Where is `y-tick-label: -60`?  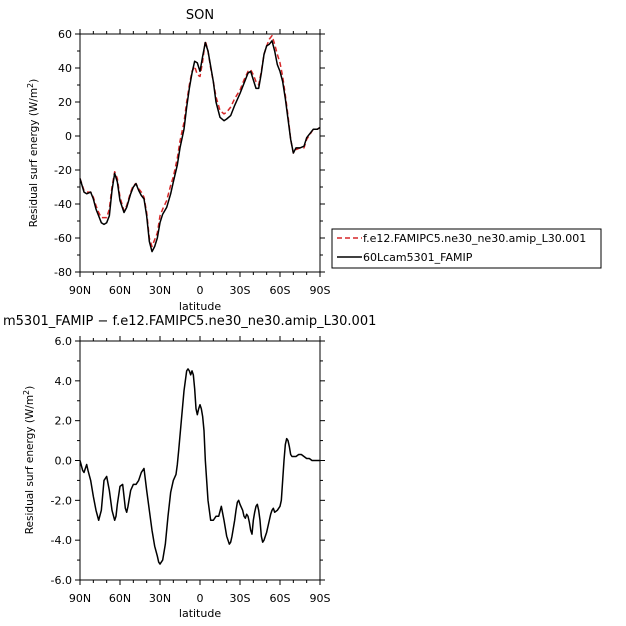 y-tick-label: -60 is located at coordinates (63, 238).